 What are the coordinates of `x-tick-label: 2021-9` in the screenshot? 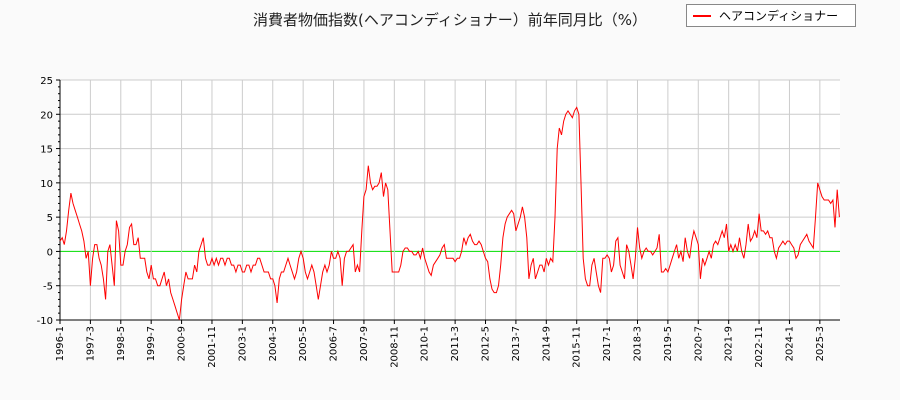 It's located at (729, 343).